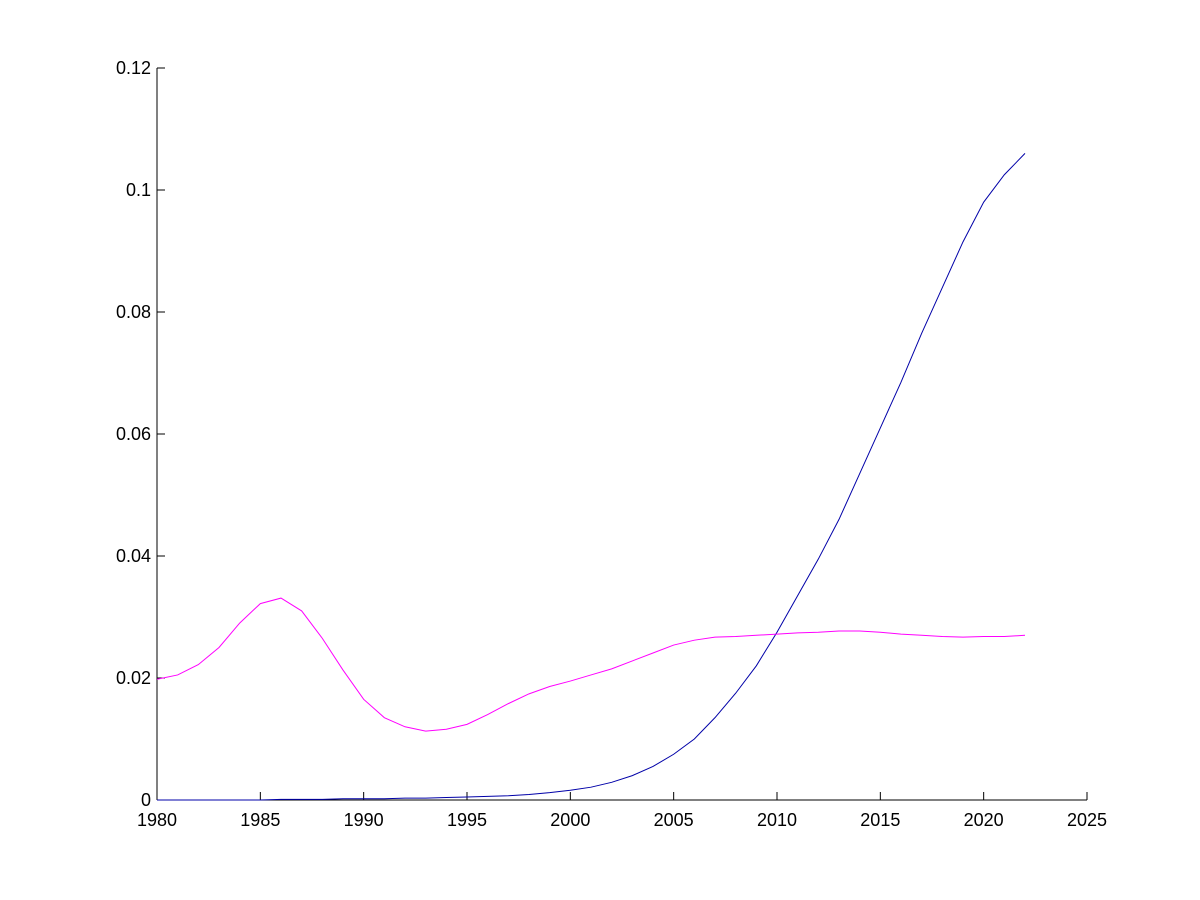  What do you see at coordinates (591, 664) in the screenshot?
I see `line-series` at bounding box center [591, 664].